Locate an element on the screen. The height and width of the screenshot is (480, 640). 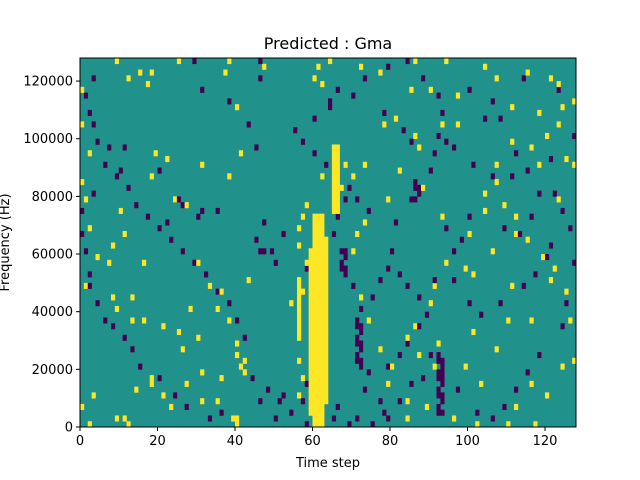
y-axis-label: Frequency (Hz) is located at coordinates (6, 242).